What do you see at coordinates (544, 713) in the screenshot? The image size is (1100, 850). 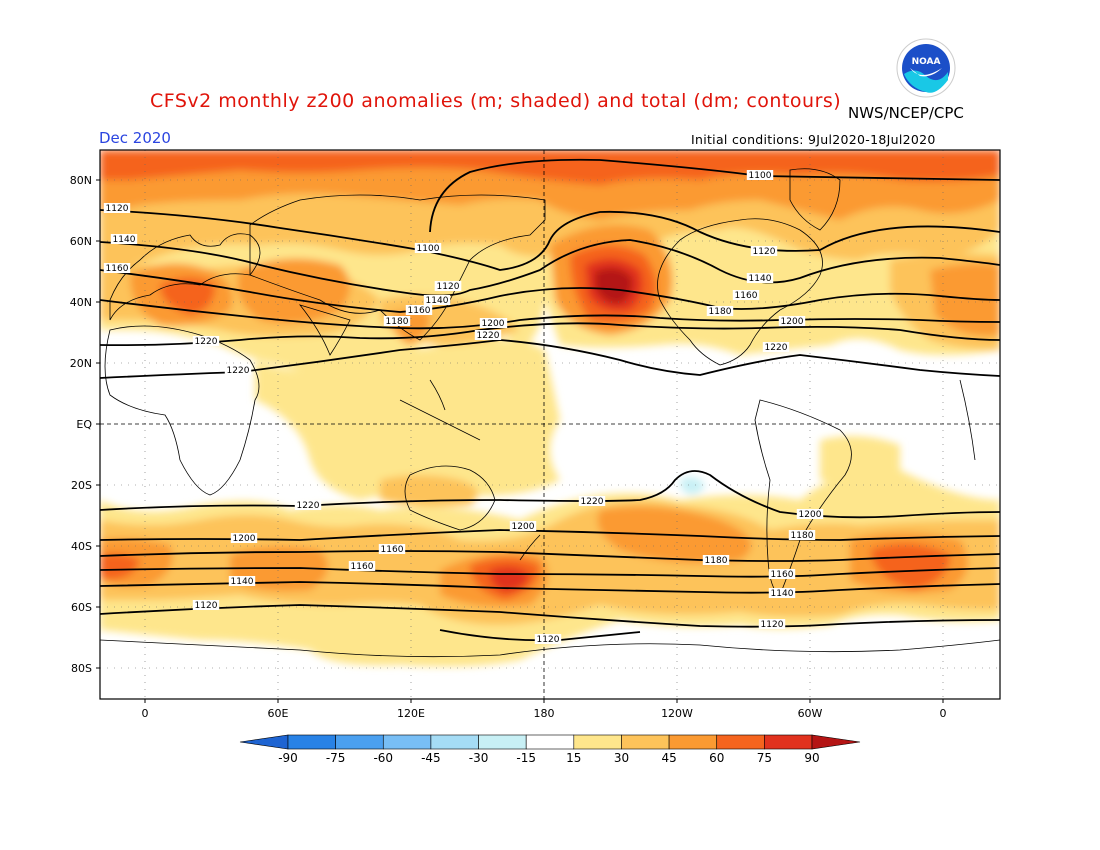 I see `lon-label: 180` at bounding box center [544, 713].